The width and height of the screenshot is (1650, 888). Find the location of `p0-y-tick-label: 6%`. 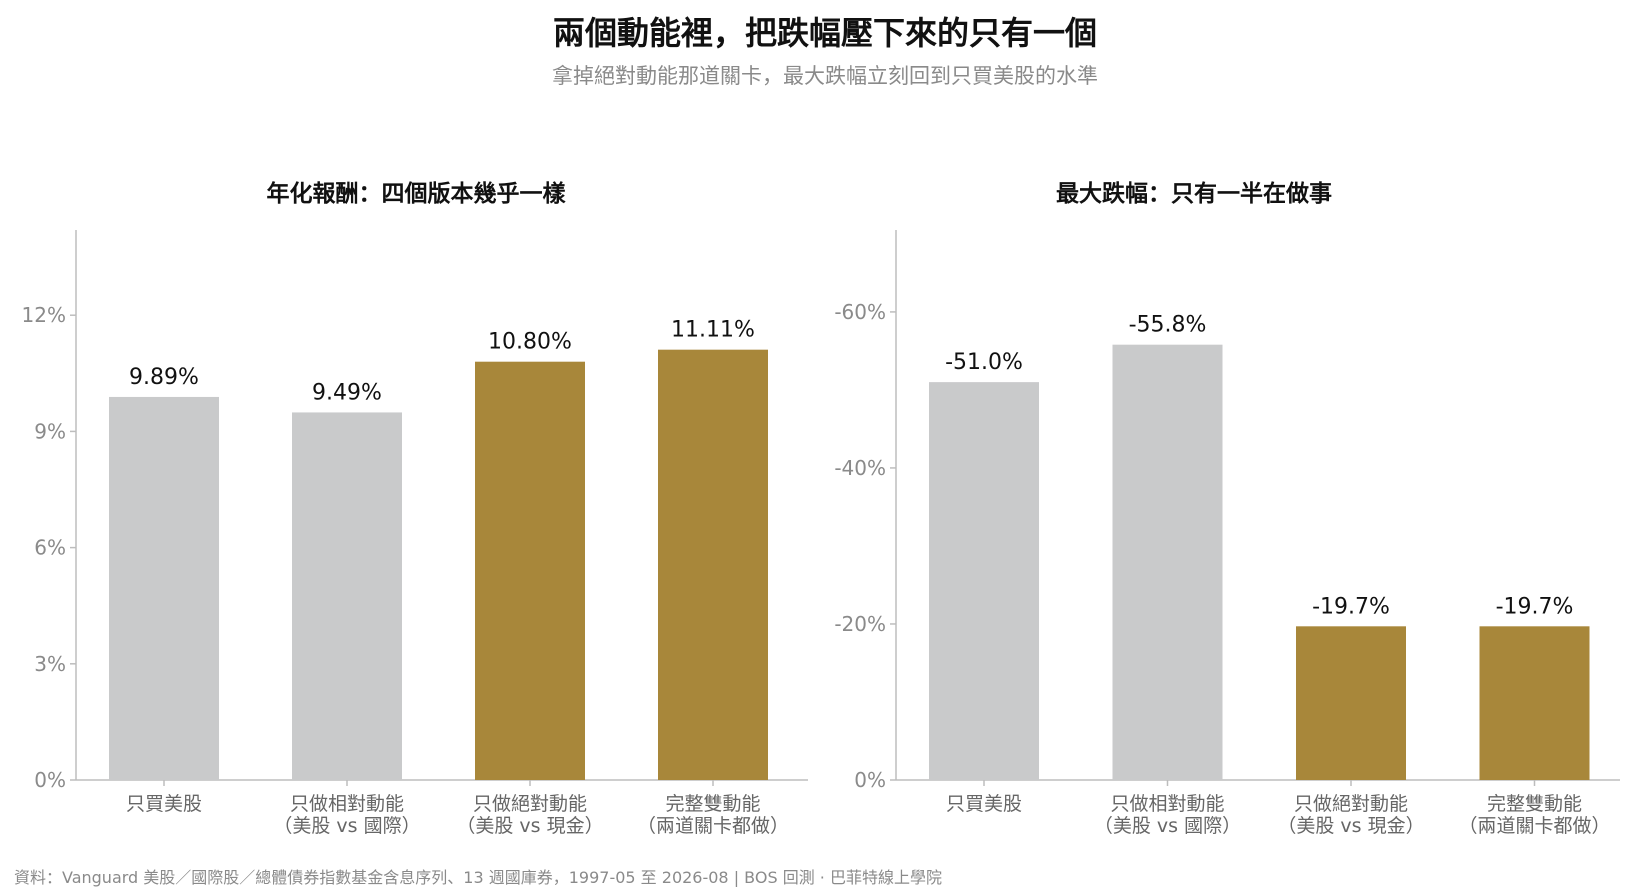

p0-y-tick-label: 6% is located at coordinates (50, 548).